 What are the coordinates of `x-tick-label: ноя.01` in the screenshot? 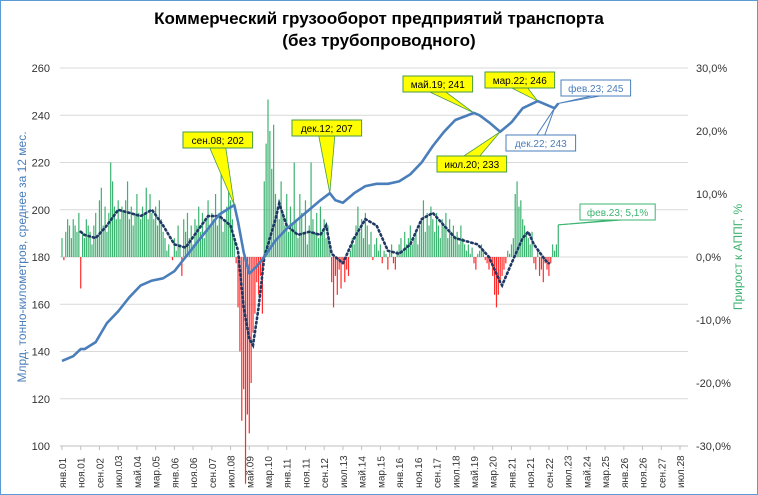 It's located at (82, 472).